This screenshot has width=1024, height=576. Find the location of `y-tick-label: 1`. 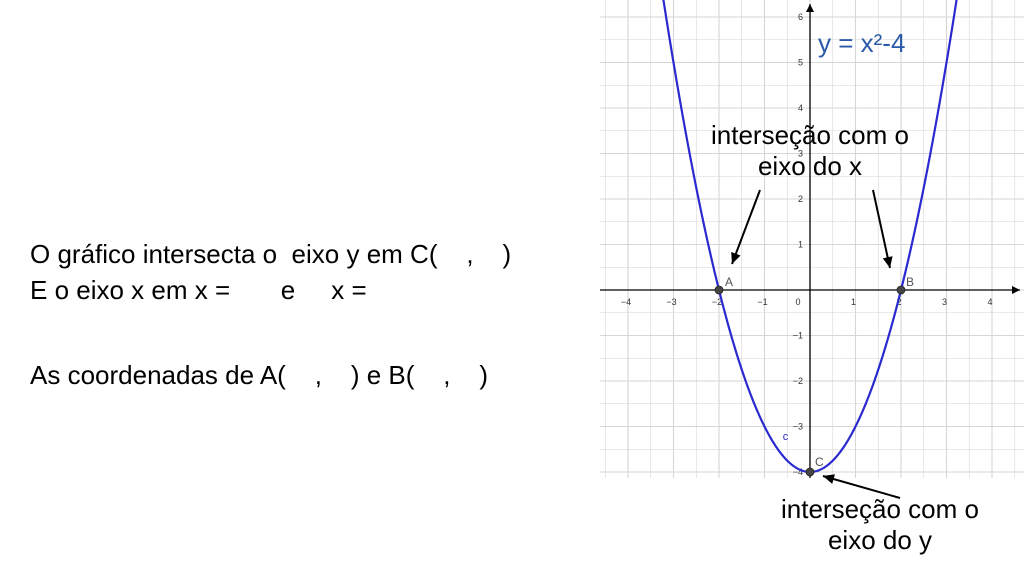

y-tick-label: 1 is located at coordinates (800, 245).